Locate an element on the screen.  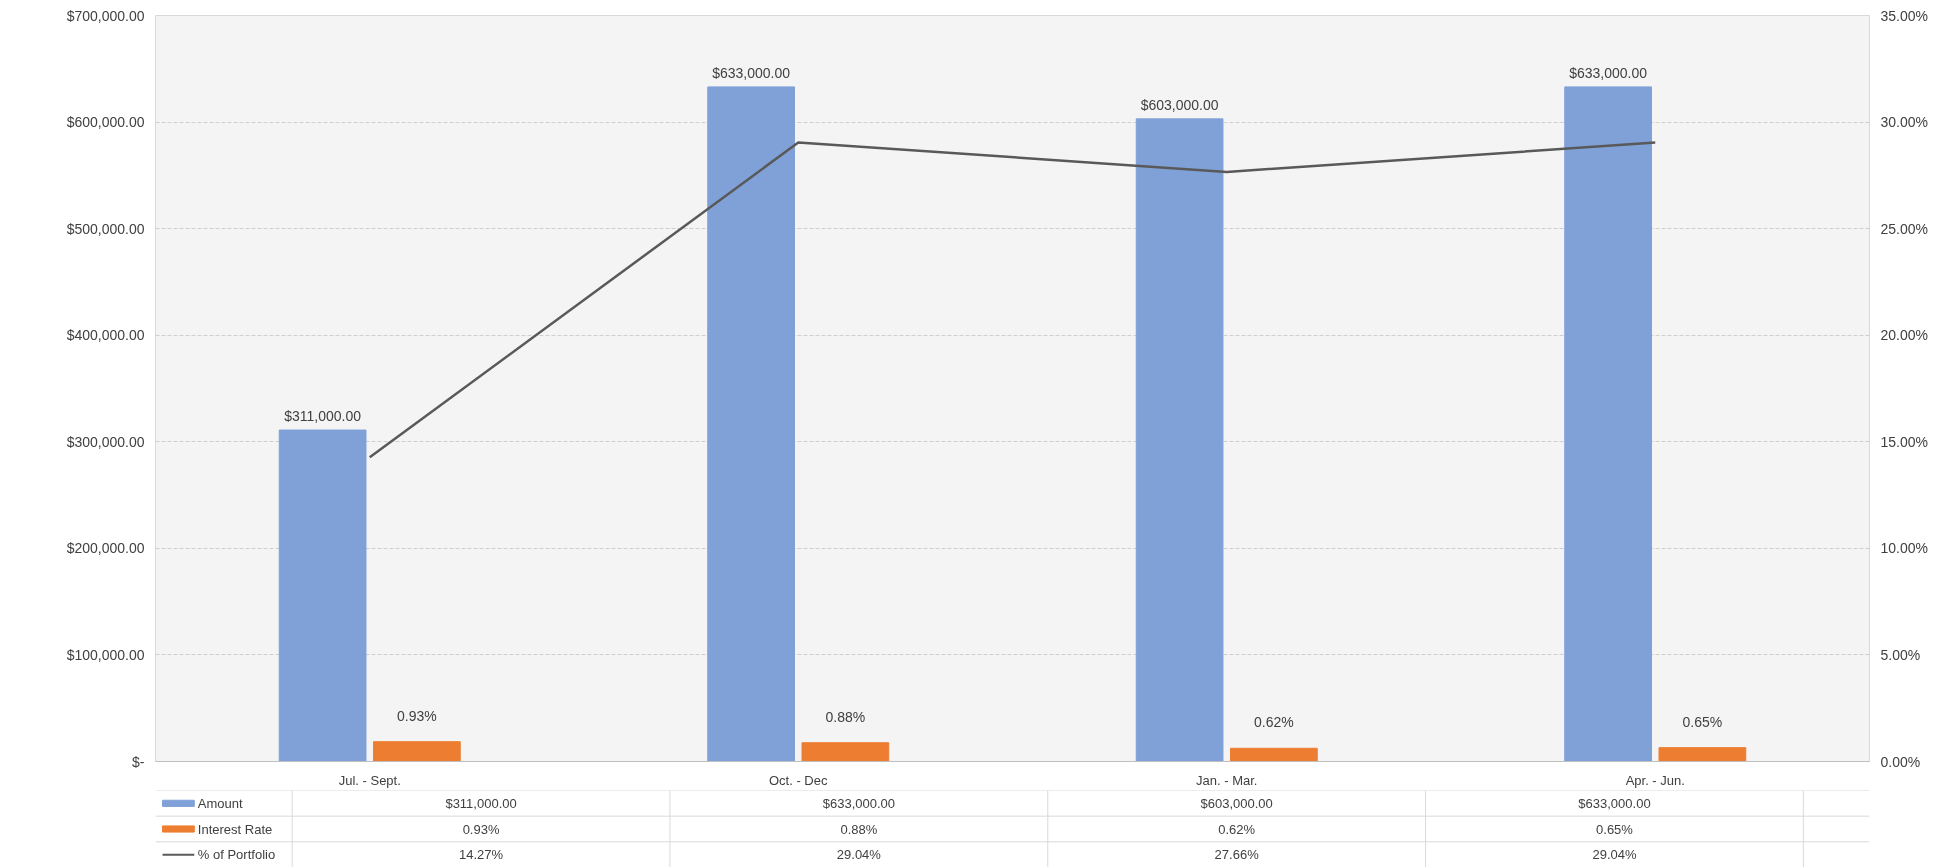
y2-tick-label: 25.00% is located at coordinates (1904, 228).